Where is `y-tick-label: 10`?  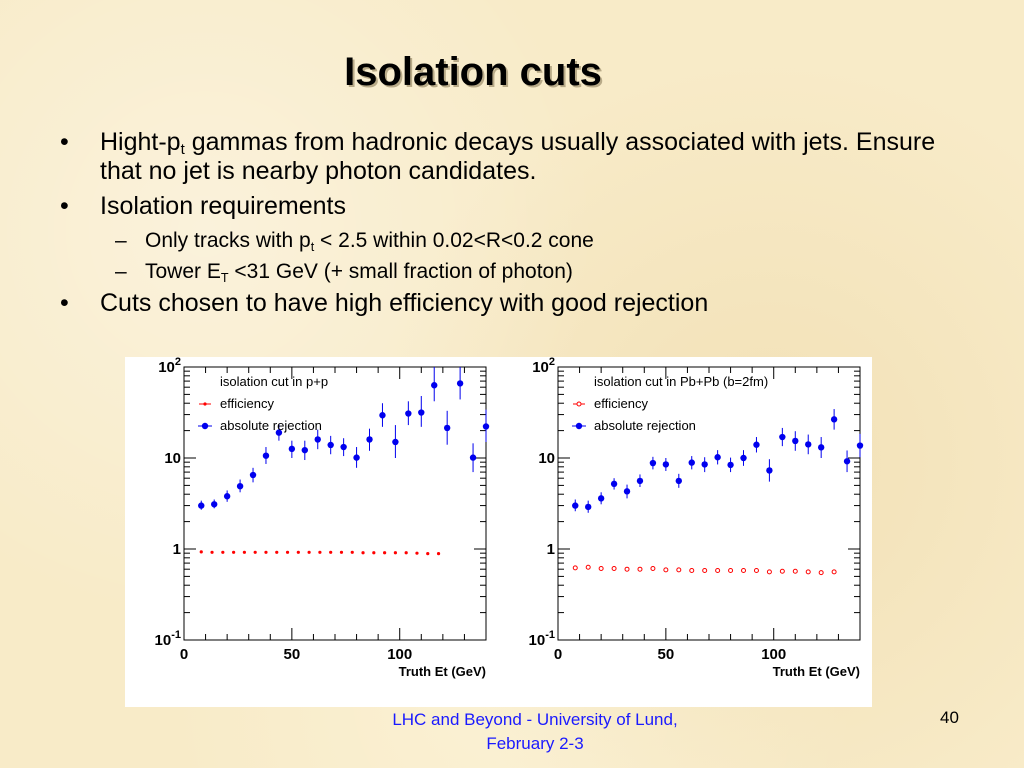
y-tick-label: 10 is located at coordinates (546, 458).